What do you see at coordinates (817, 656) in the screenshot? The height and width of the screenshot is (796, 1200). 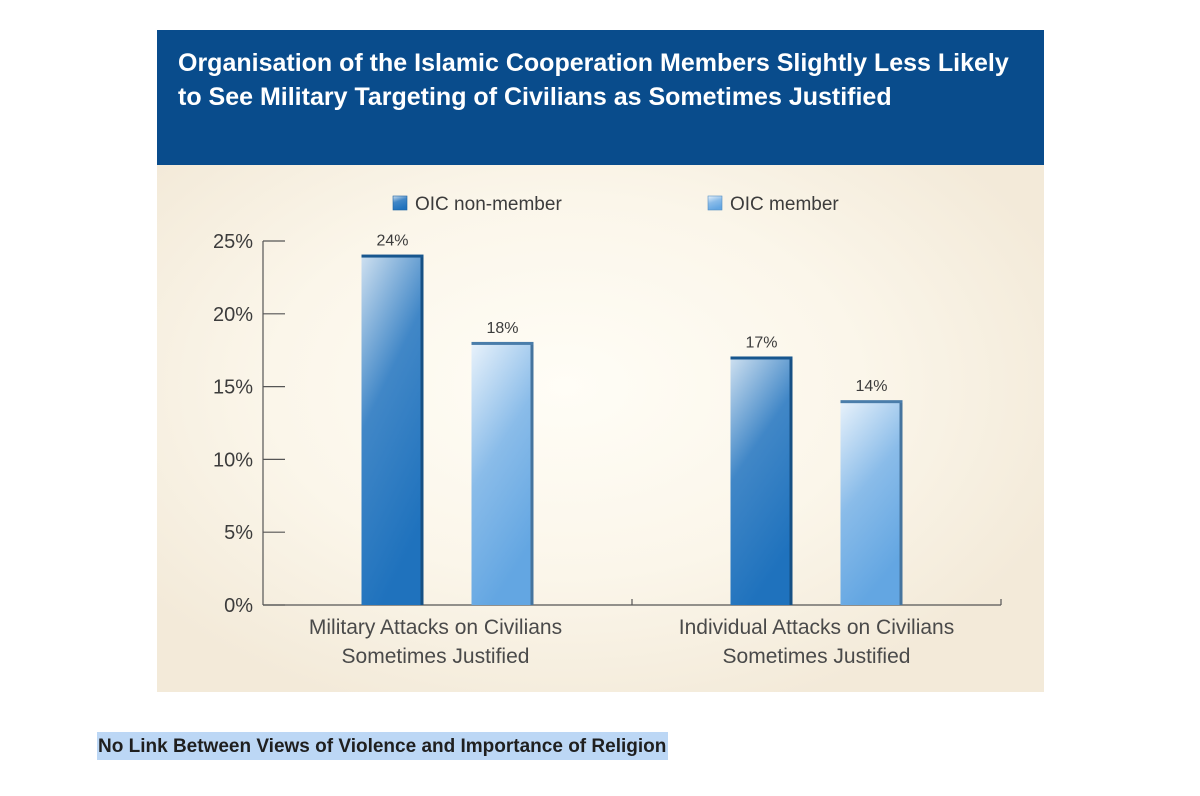 I see `category-label-1-1: Sometimes Justified` at bounding box center [817, 656].